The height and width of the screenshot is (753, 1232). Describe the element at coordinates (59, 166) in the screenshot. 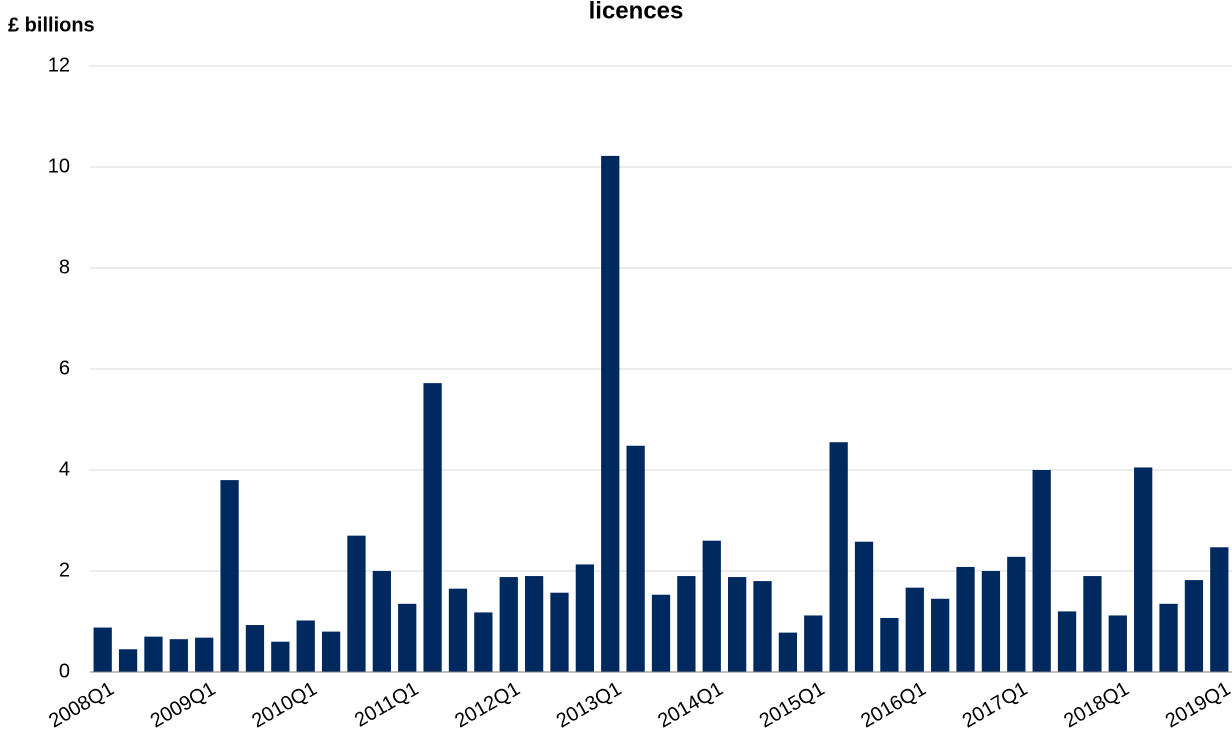

I see `y-tick-label: 10` at that location.